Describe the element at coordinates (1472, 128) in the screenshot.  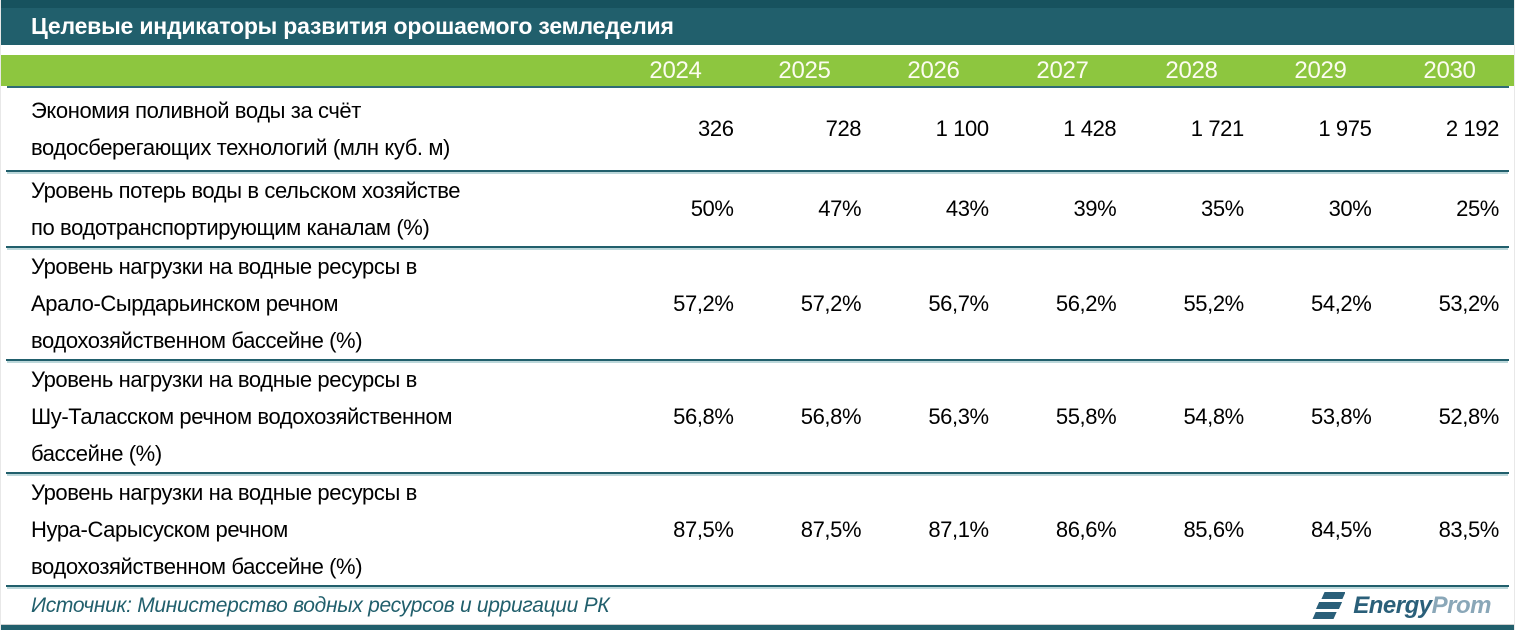
I see `table-cell: 2 192` at that location.